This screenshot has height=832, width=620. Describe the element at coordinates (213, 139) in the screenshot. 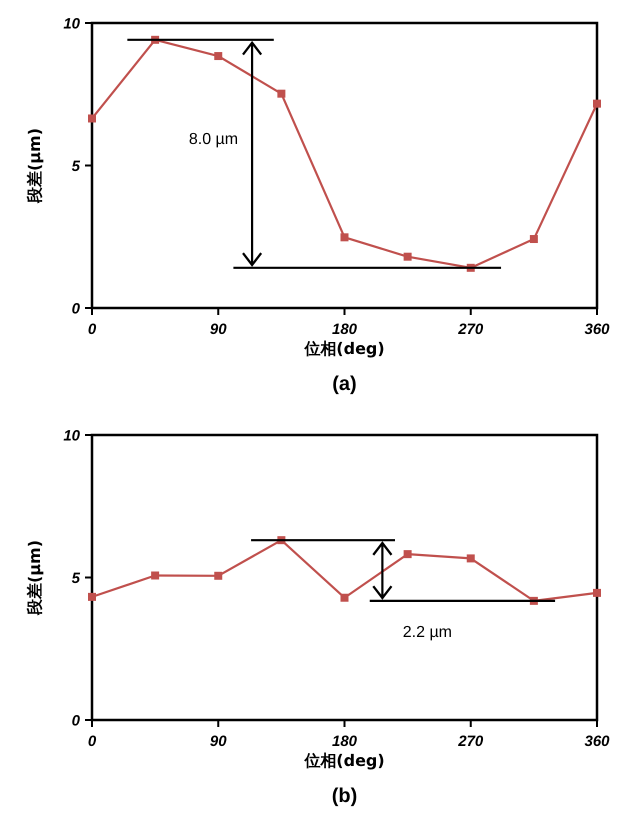

I see `annotation: 8.0 µm` at that location.